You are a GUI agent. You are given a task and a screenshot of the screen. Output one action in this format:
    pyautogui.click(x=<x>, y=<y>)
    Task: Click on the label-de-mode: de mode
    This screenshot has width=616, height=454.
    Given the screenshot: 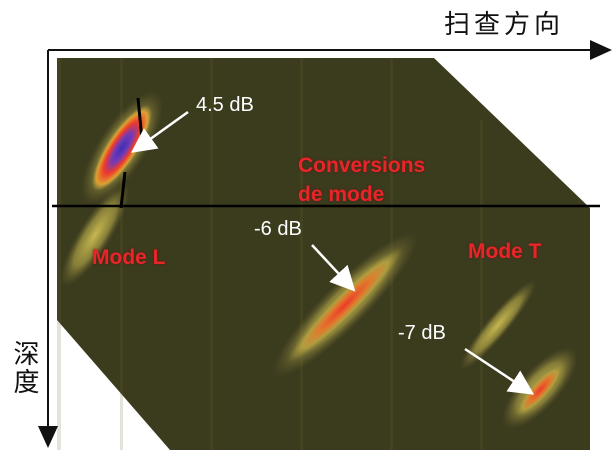 What is the action you would take?
    pyautogui.click(x=341, y=194)
    